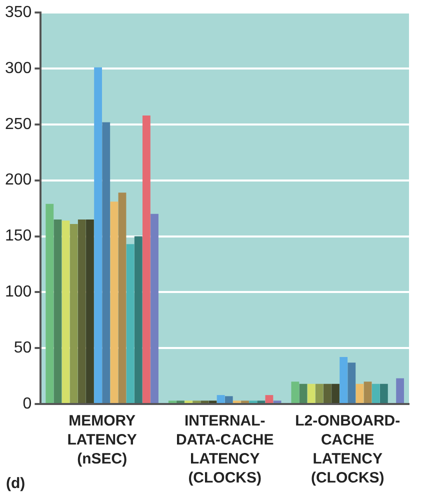 The height and width of the screenshot is (494, 421). What do you see at coordinates (225, 449) in the screenshot?
I see `x-tick-label: INTERNAL- DATA-CACHE LATENCY (CLOCKS)` at bounding box center [225, 449].